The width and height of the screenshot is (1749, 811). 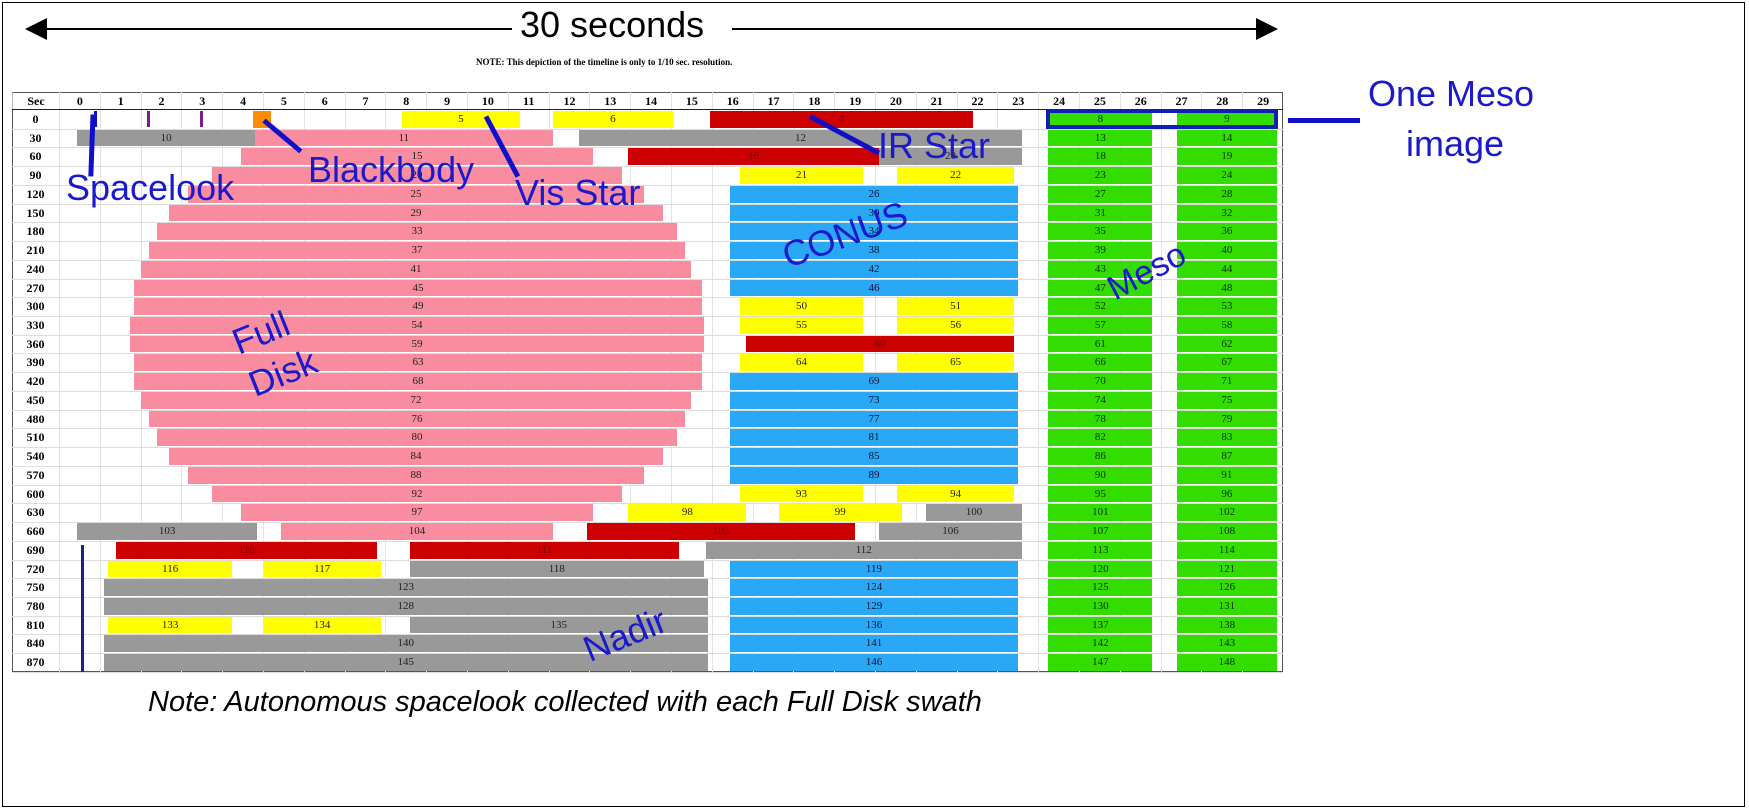 I want to click on meso-swath: 58, so click(x=1226, y=325).